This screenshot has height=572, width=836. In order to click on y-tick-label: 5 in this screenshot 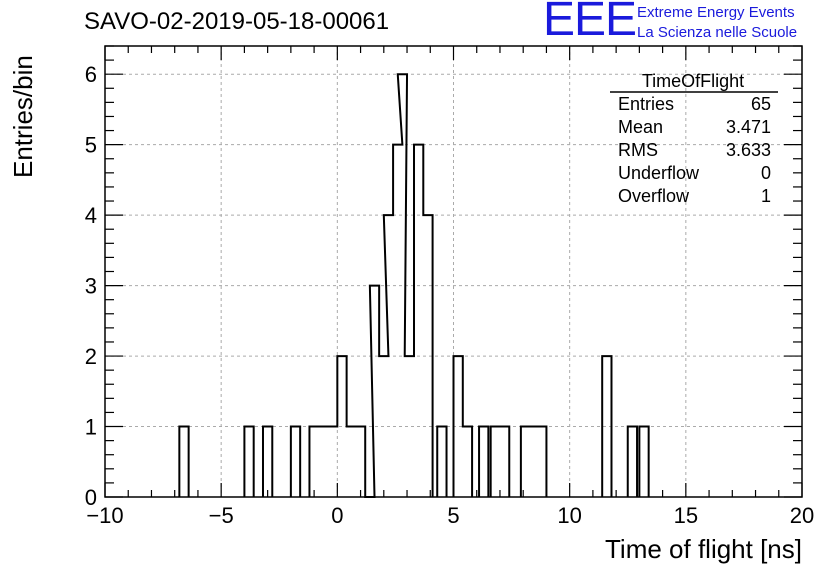, I will do `click(91, 145)`.